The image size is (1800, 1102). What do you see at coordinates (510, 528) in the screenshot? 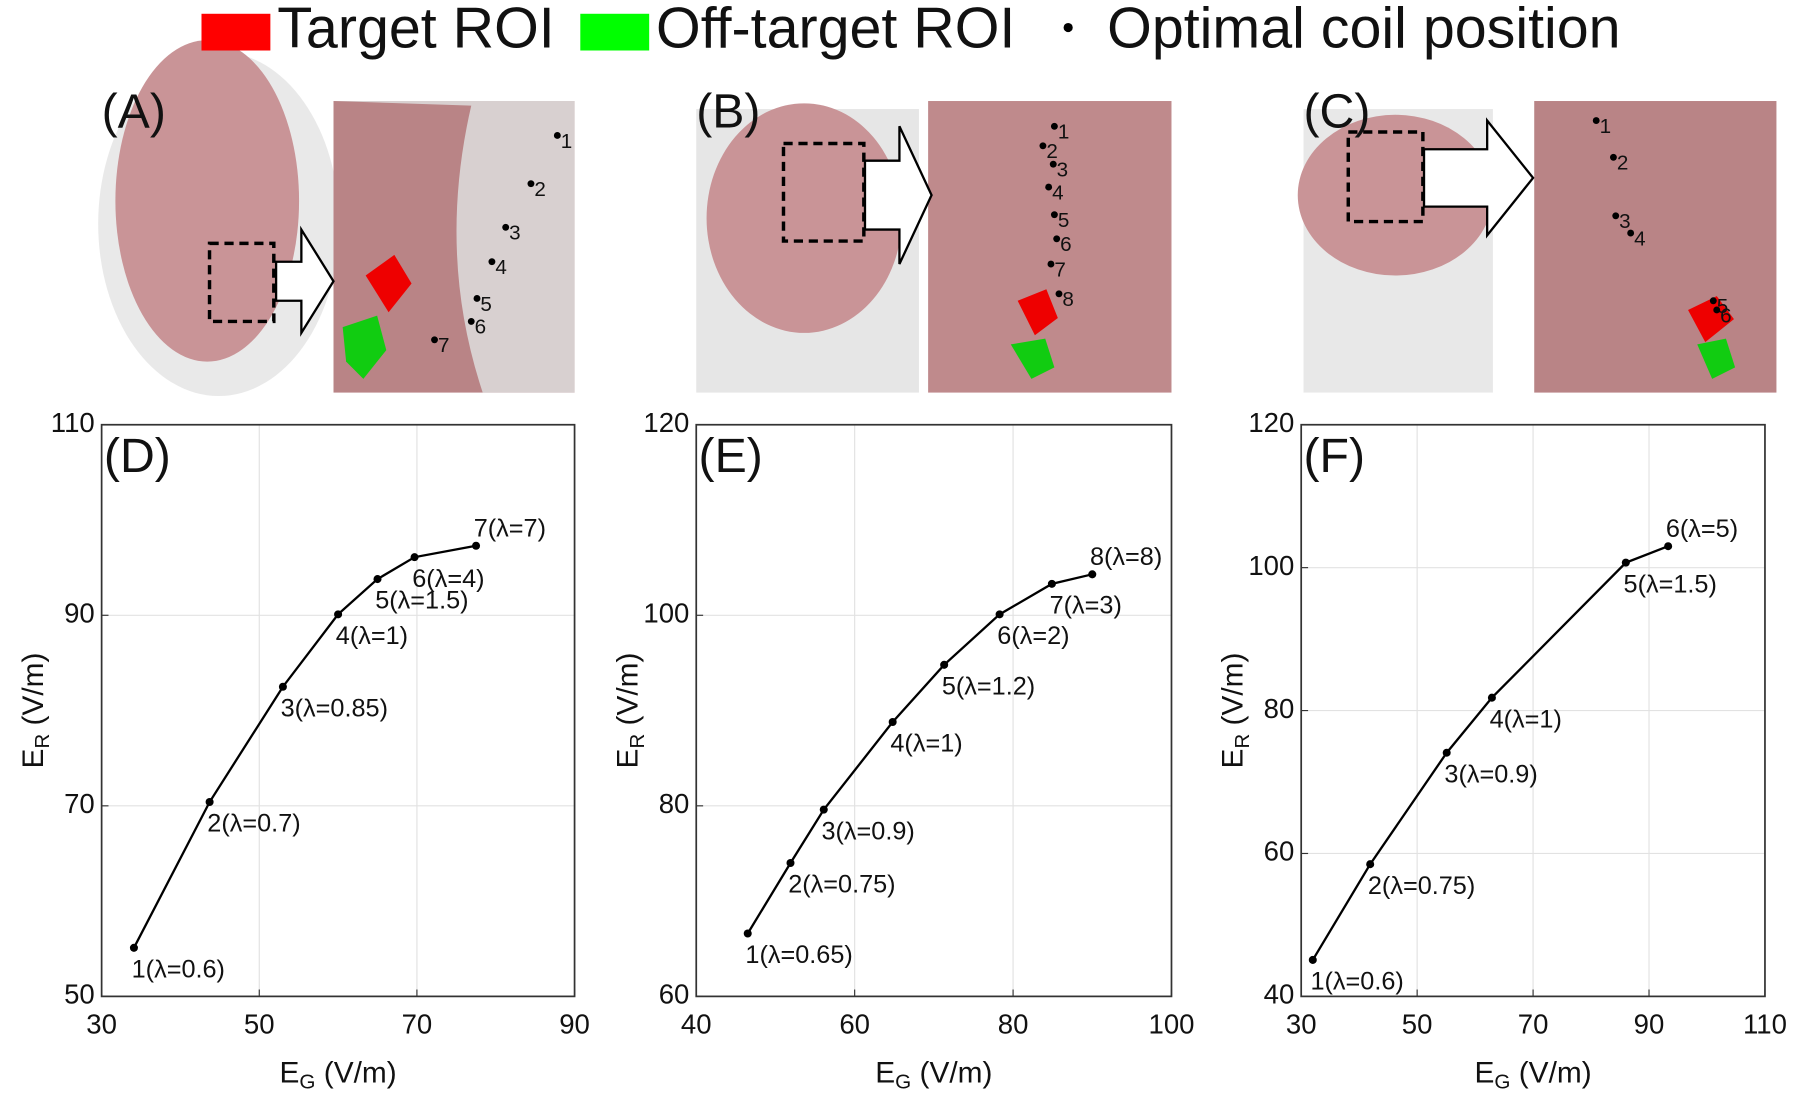
I see `point-annotation: 7(λ=7)` at bounding box center [510, 528].